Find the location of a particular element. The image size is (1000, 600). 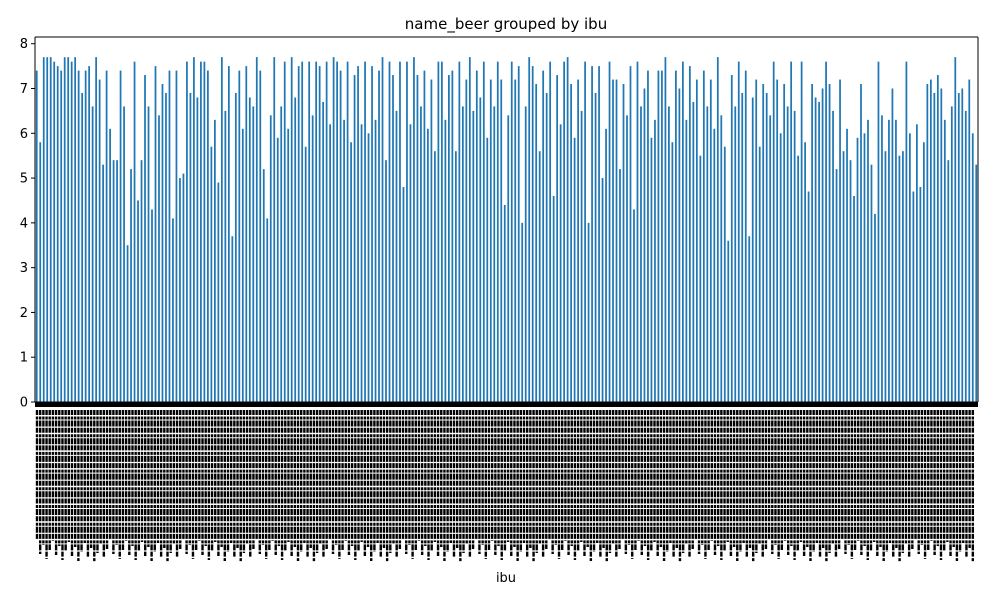

chart-title: name_beer grouped by ibu is located at coordinates (506, 24).